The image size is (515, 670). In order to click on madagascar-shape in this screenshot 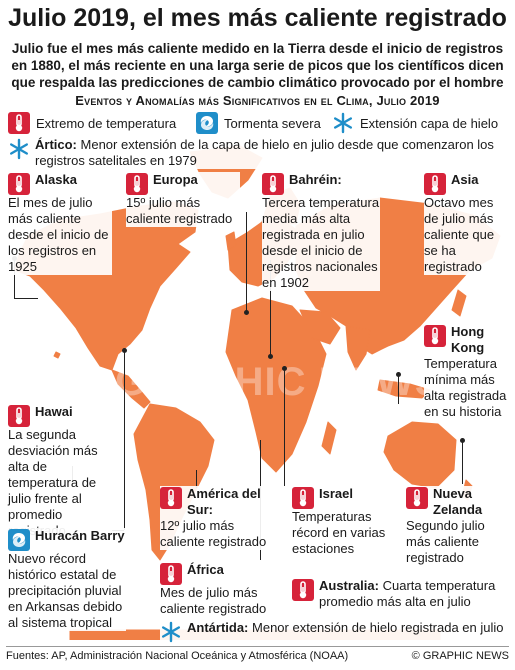, I will do `click(329, 438)`.